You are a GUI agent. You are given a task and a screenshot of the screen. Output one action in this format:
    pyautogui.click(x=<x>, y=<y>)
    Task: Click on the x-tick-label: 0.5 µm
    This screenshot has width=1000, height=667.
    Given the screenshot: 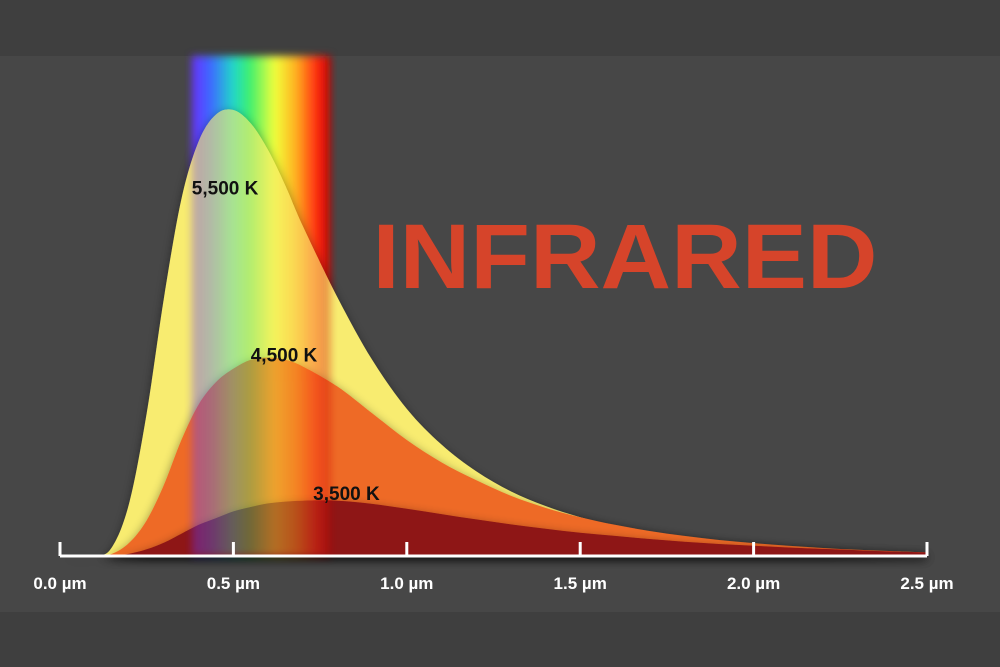 What is the action you would take?
    pyautogui.click(x=233, y=583)
    